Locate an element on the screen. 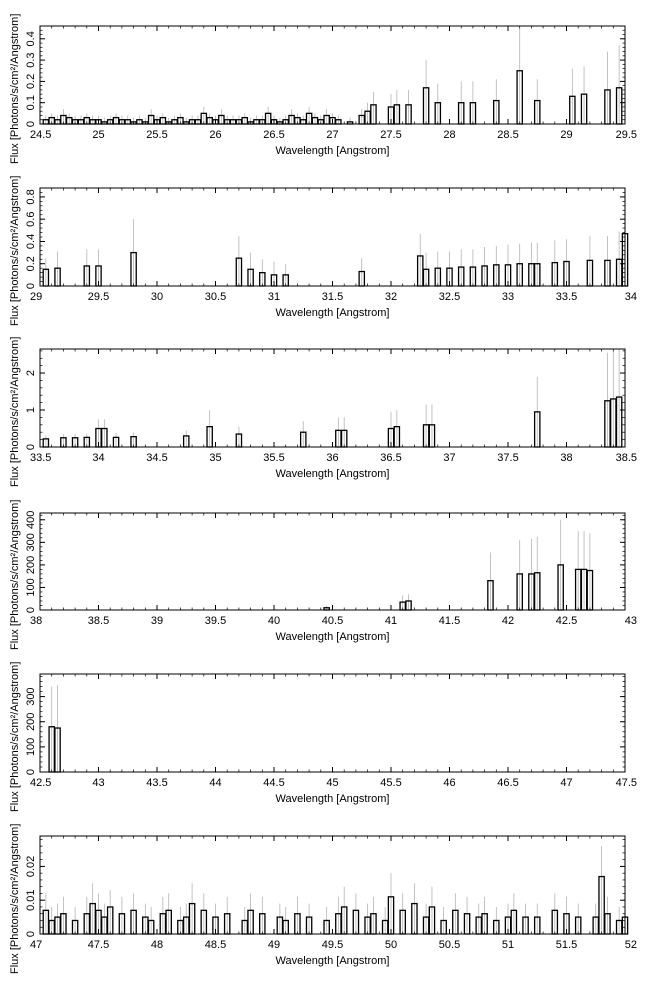 Image resolution: width=647 pixels, height=981 pixels. x-tick-label: 28.5 is located at coordinates (507, 135).